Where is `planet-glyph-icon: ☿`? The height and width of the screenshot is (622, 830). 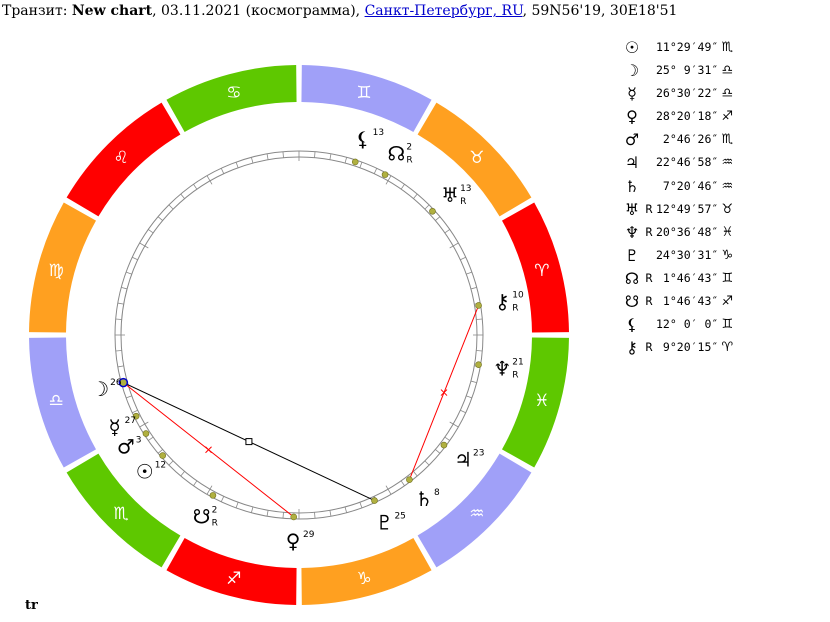
planet-glyph-icon: ☿ is located at coordinates (632, 94).